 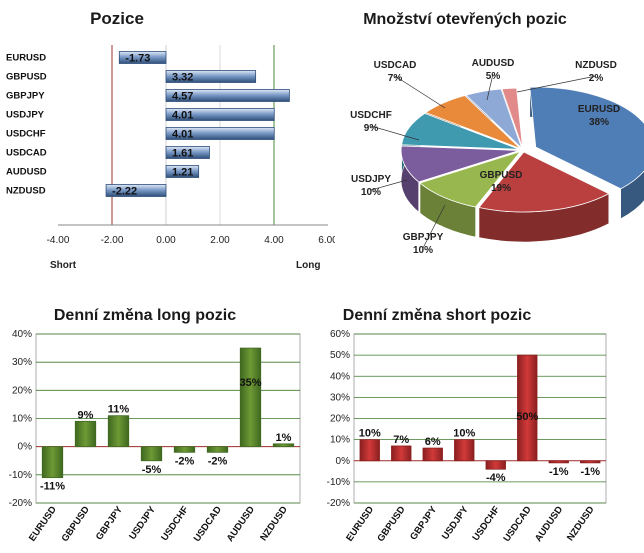 What do you see at coordinates (152, 470) in the screenshot?
I see `bar-value-label: -5%` at bounding box center [152, 470].